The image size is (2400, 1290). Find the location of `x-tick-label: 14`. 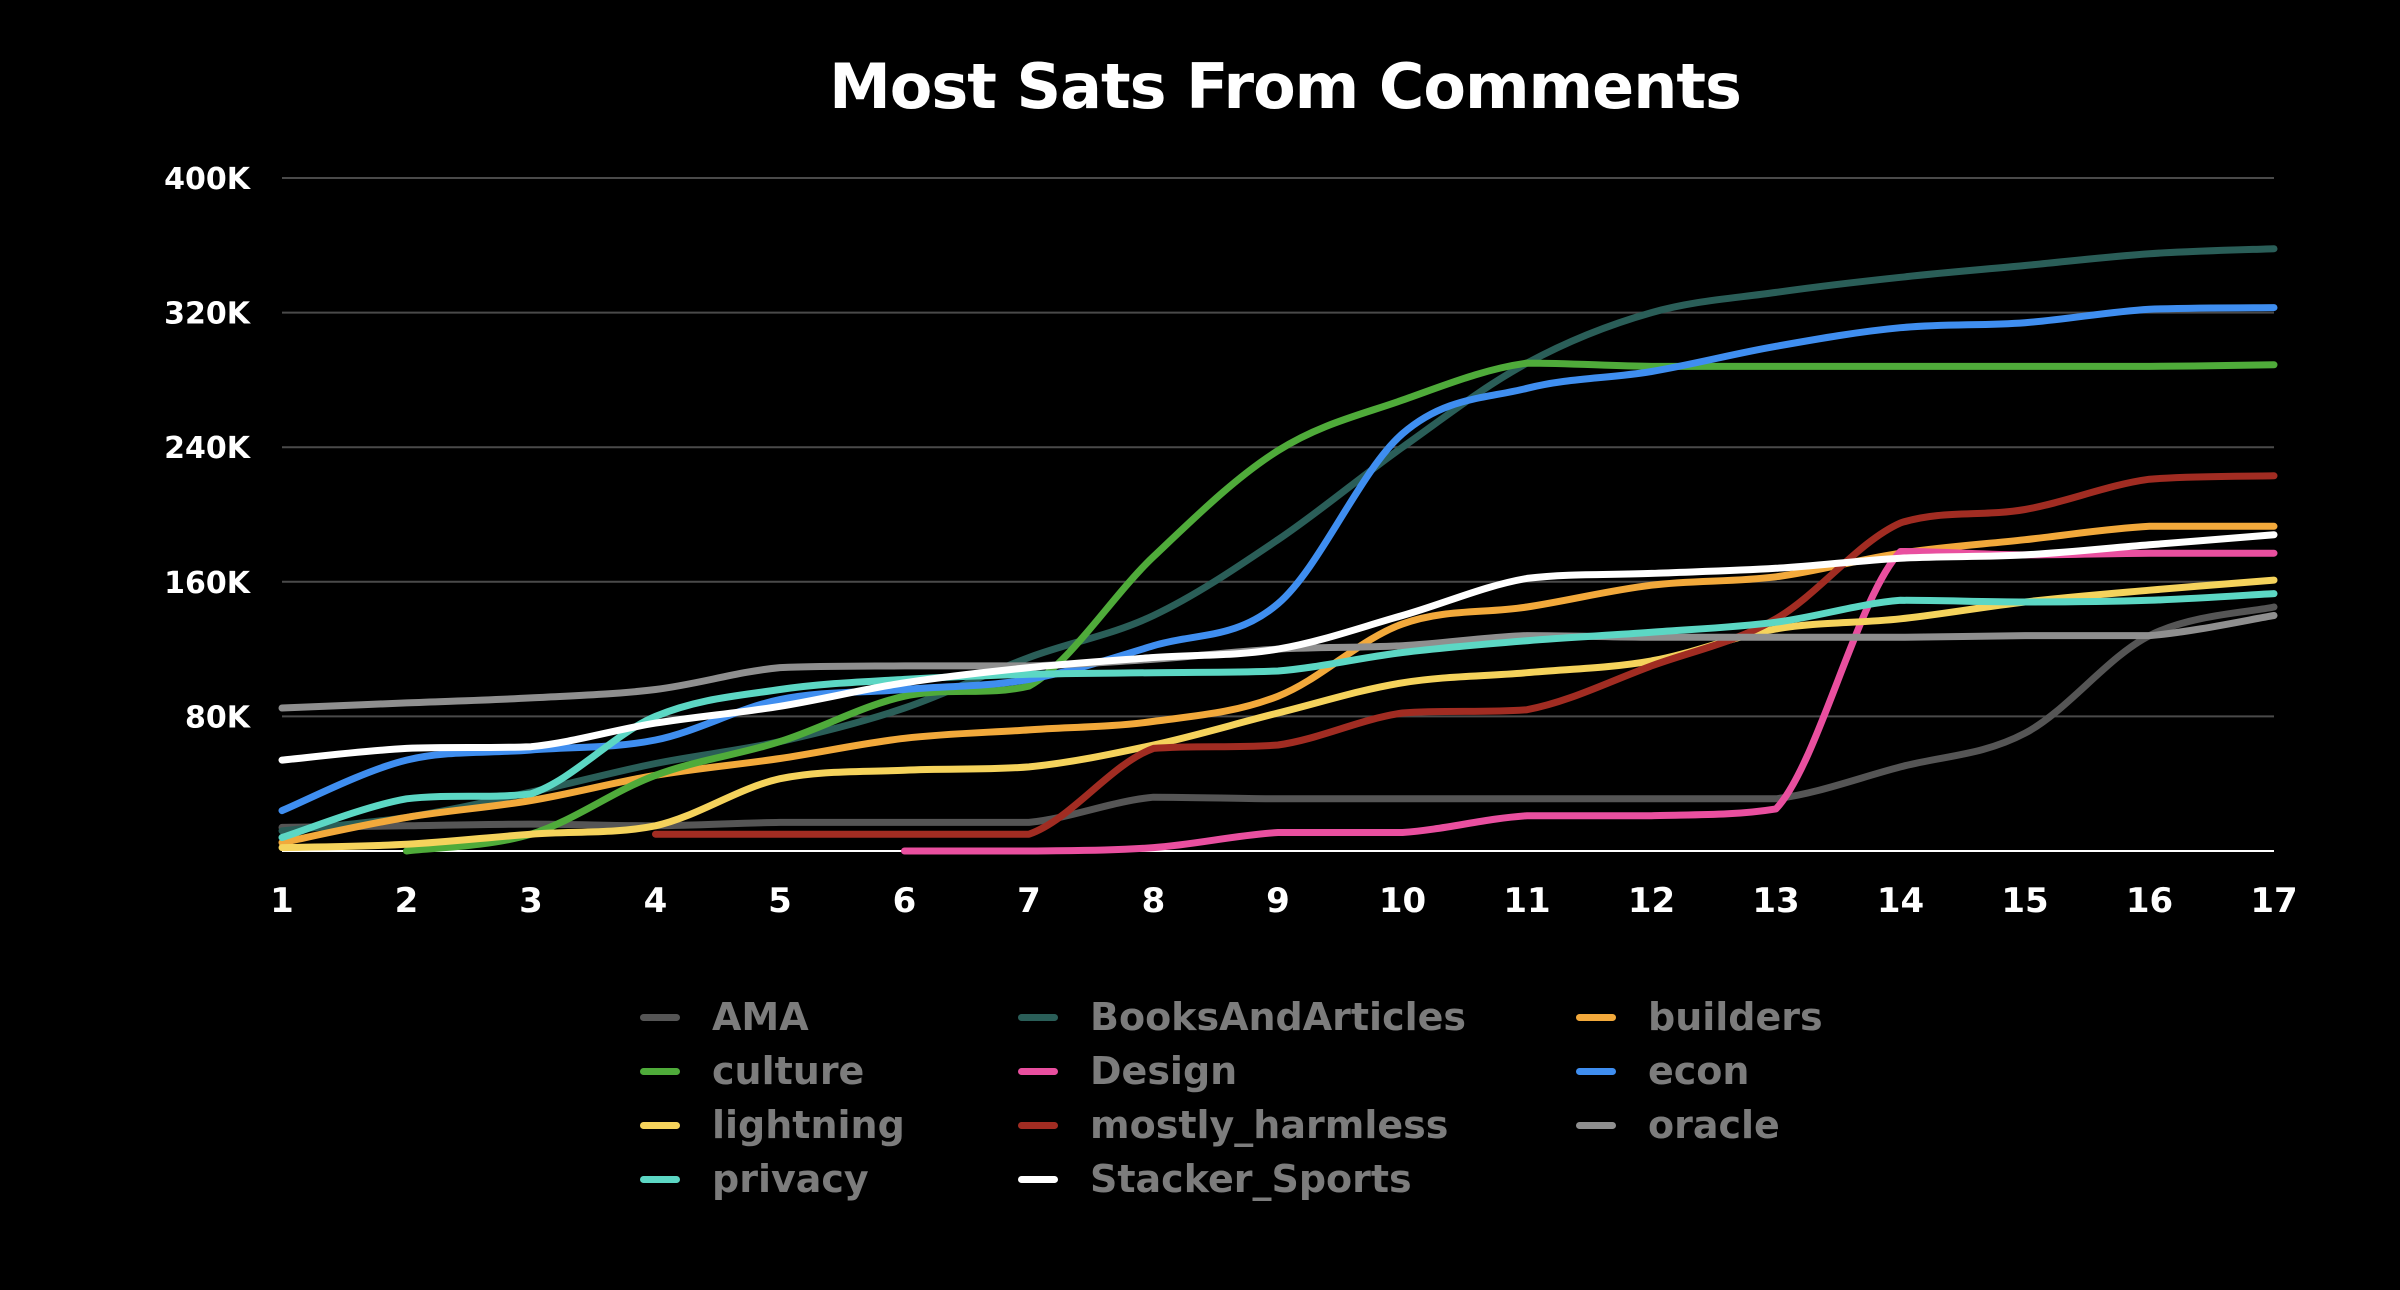

x-tick-label: 14 is located at coordinates (1900, 901).